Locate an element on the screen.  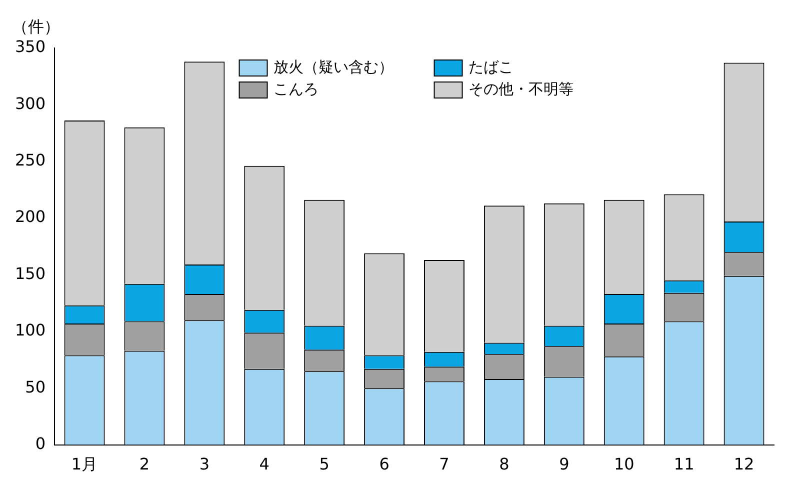
x-tick-label: 7 is located at coordinates (444, 464).